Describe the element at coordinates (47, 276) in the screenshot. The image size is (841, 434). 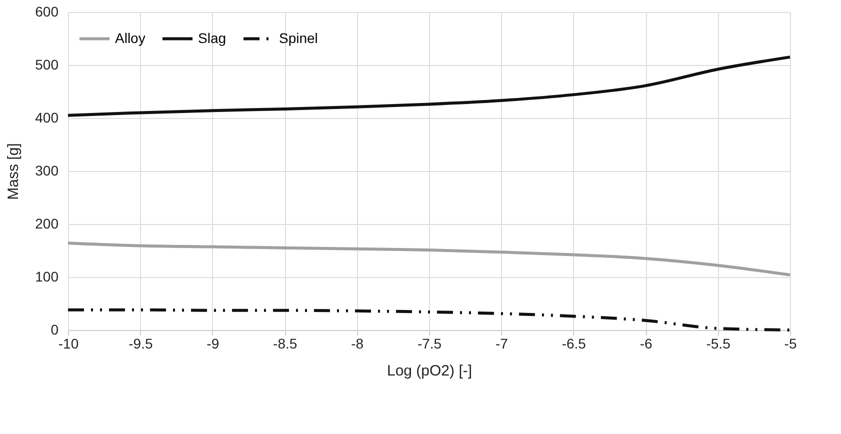
I see `y-tick-label: 100` at that location.